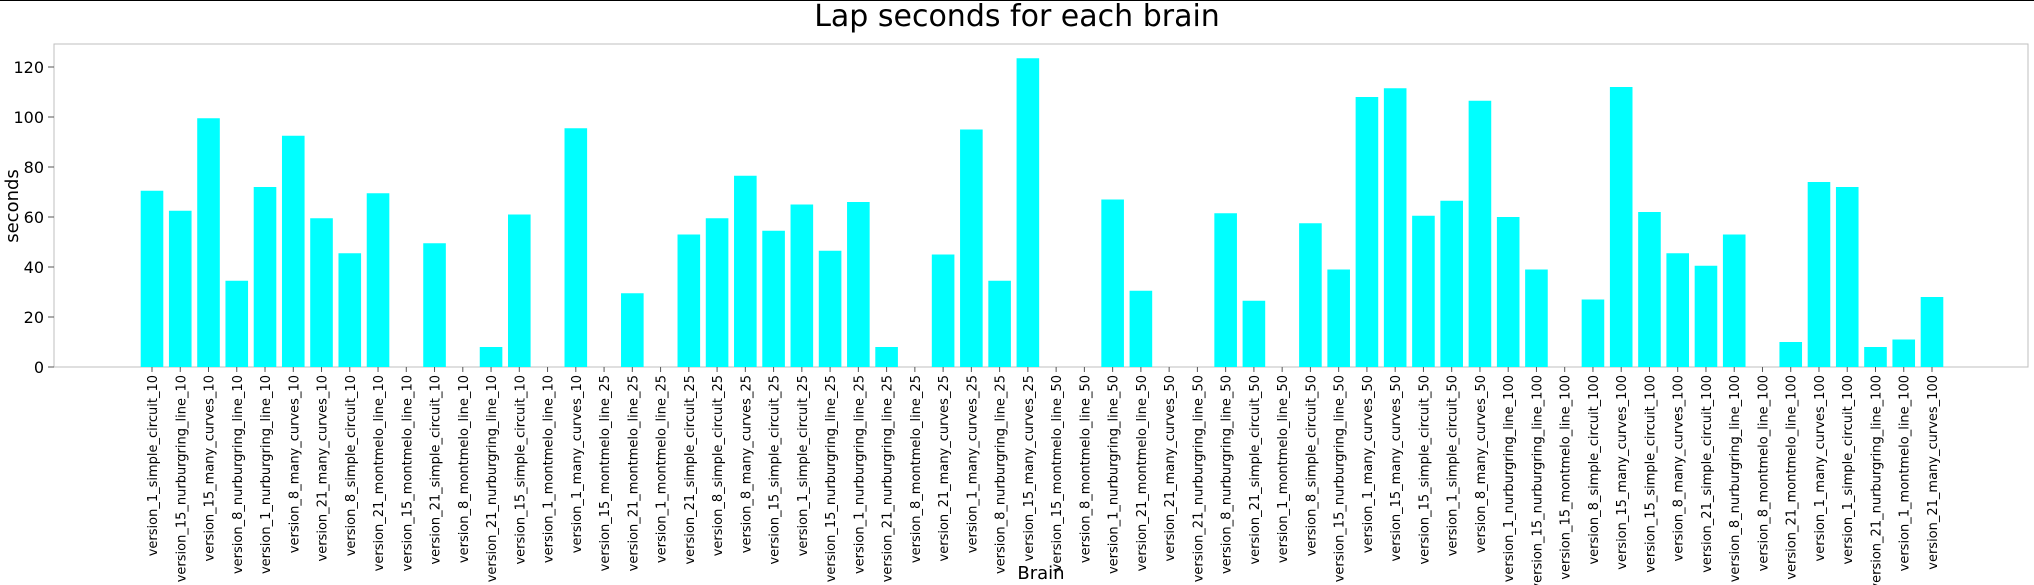 This screenshot has width=2034, height=585. I want to click on y-tick-label: 120, so click(28, 67).